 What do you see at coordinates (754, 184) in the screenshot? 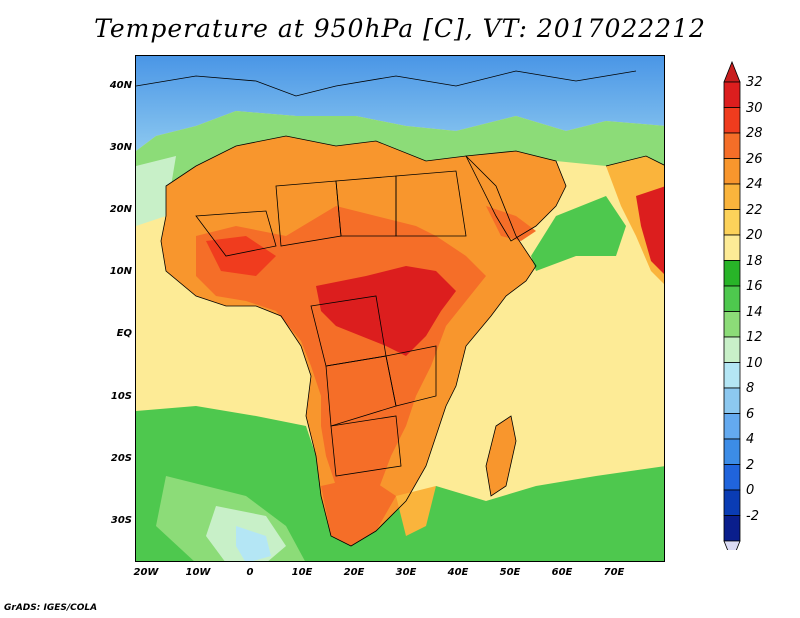
I see `colorbar-label: 24` at bounding box center [754, 184].